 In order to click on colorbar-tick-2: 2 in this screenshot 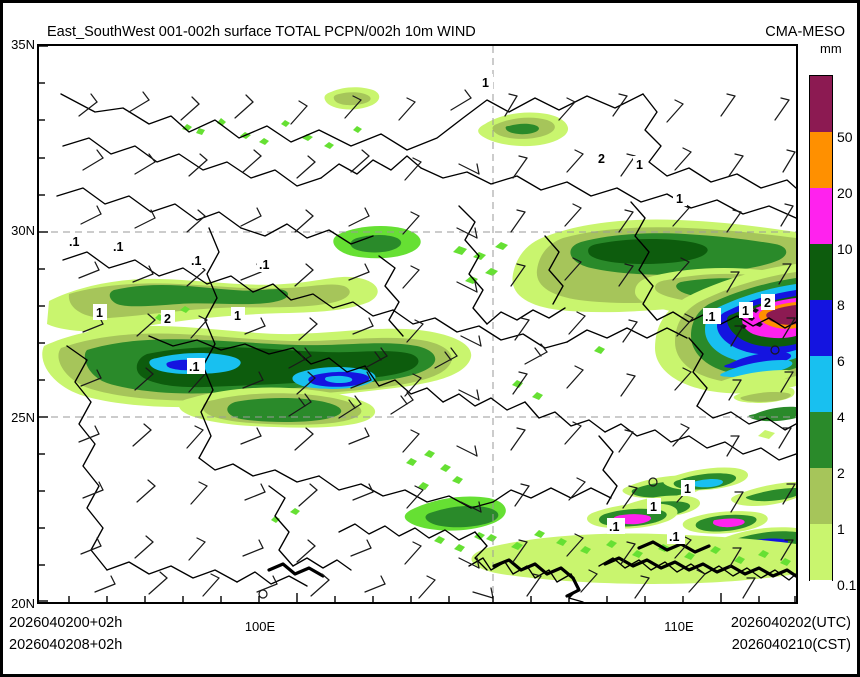, I will do `click(841, 473)`.